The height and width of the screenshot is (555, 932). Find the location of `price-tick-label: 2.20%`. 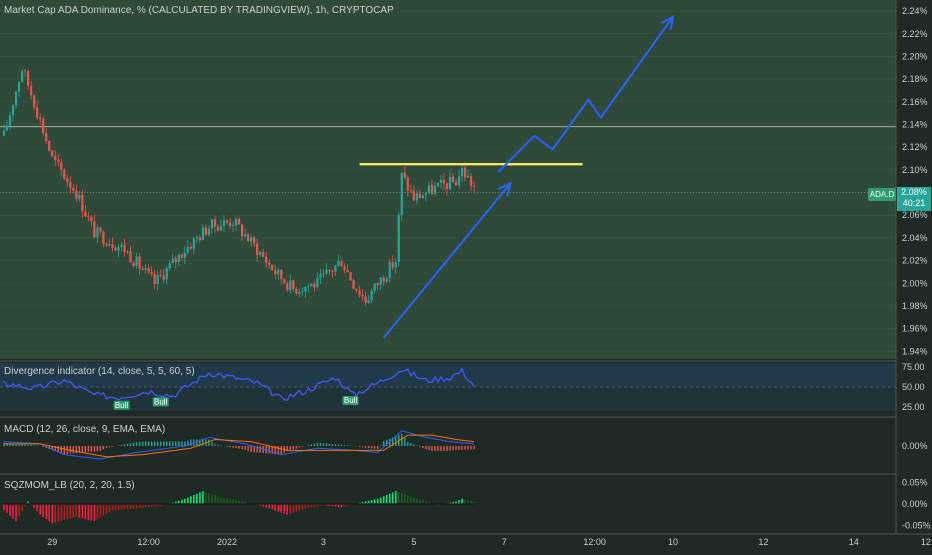

price-tick-label: 2.20% is located at coordinates (915, 56).